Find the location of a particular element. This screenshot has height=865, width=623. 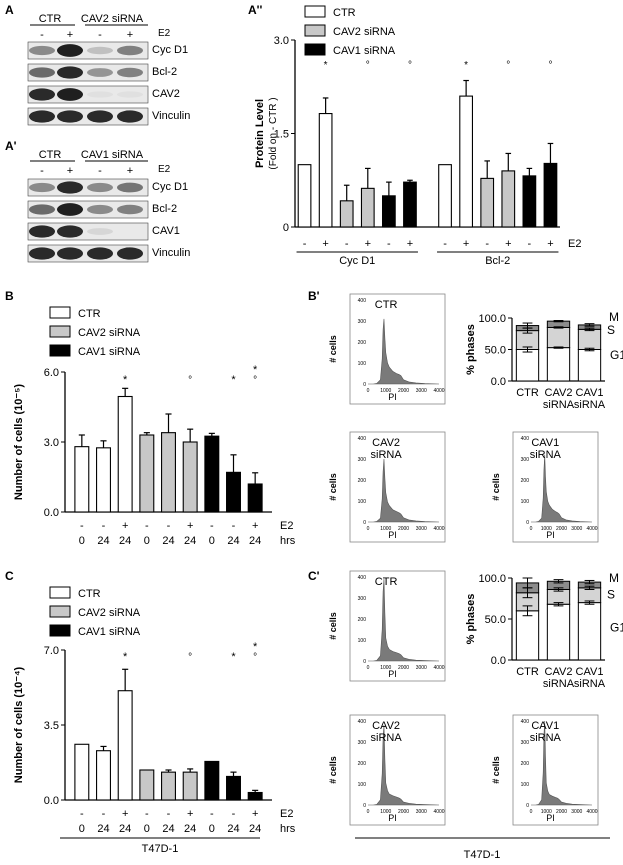

blot-row-label: Bcl-2 is located at coordinates (164, 72).